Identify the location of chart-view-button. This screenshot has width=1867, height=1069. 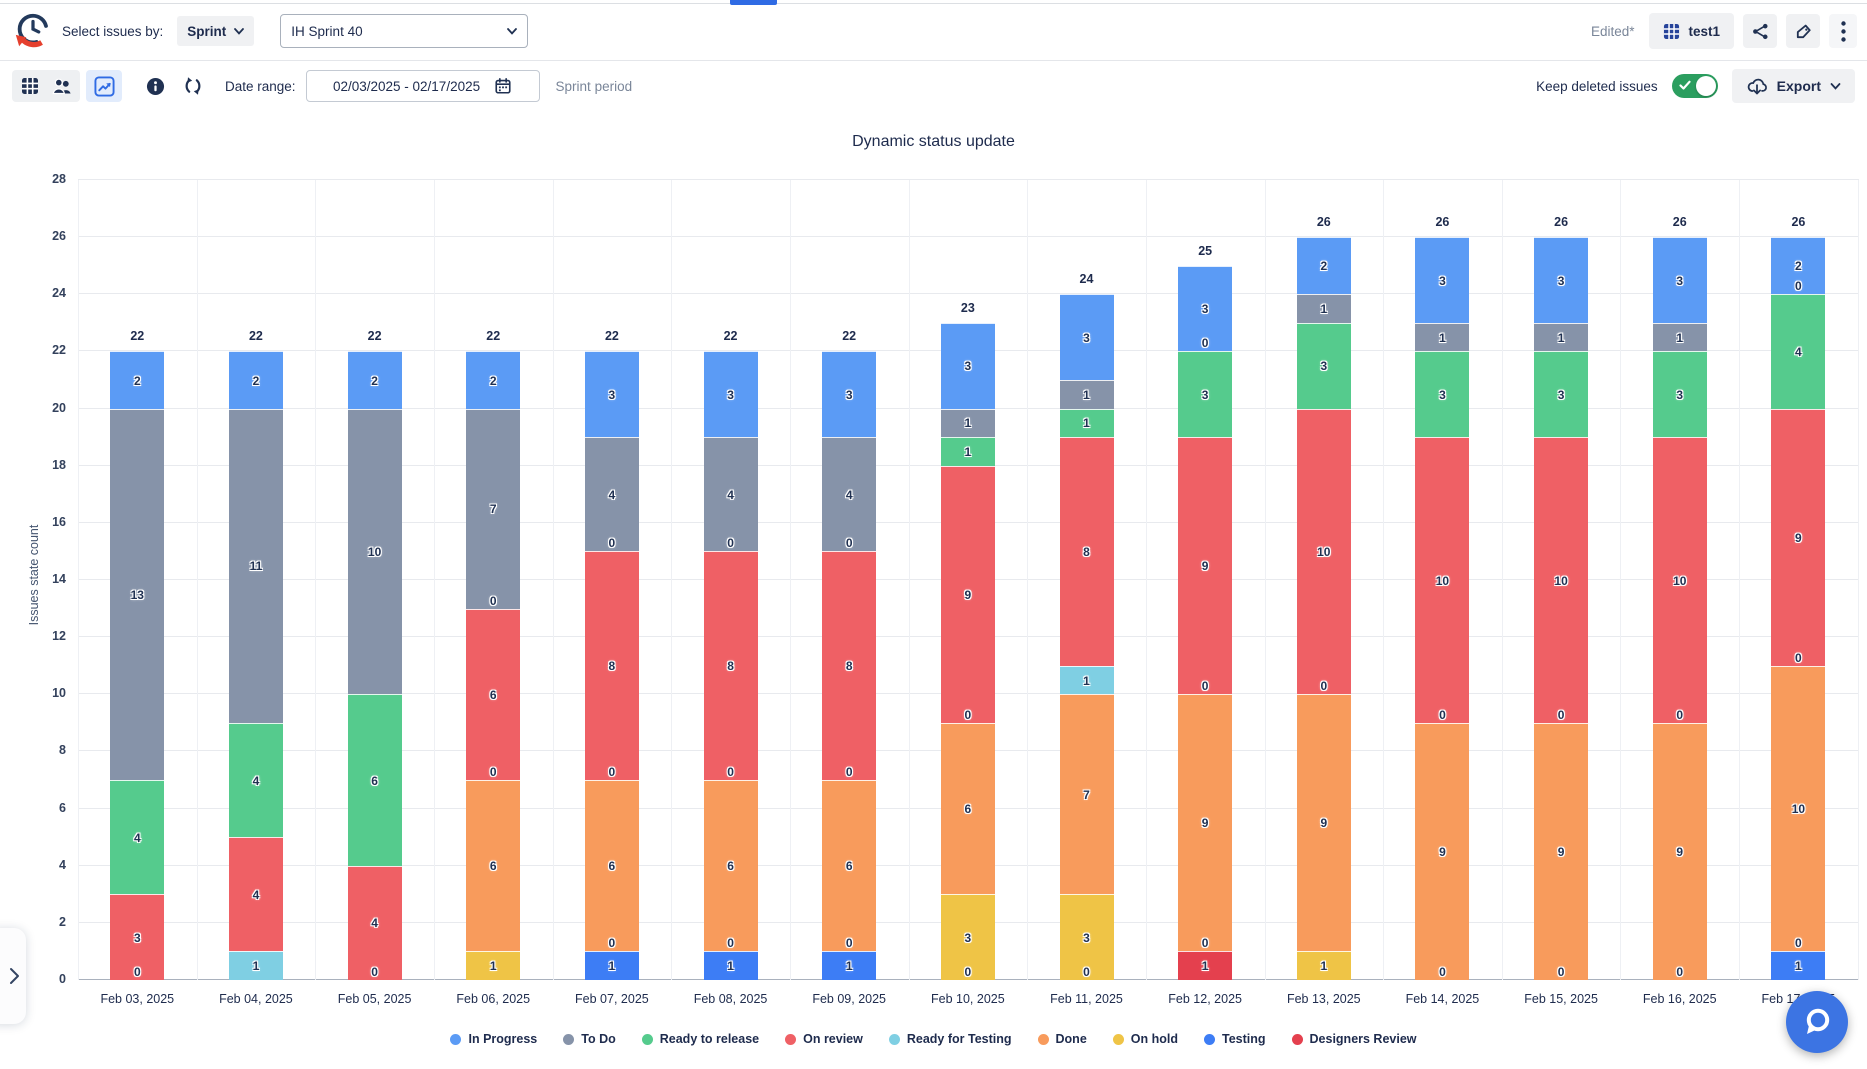
(104, 86).